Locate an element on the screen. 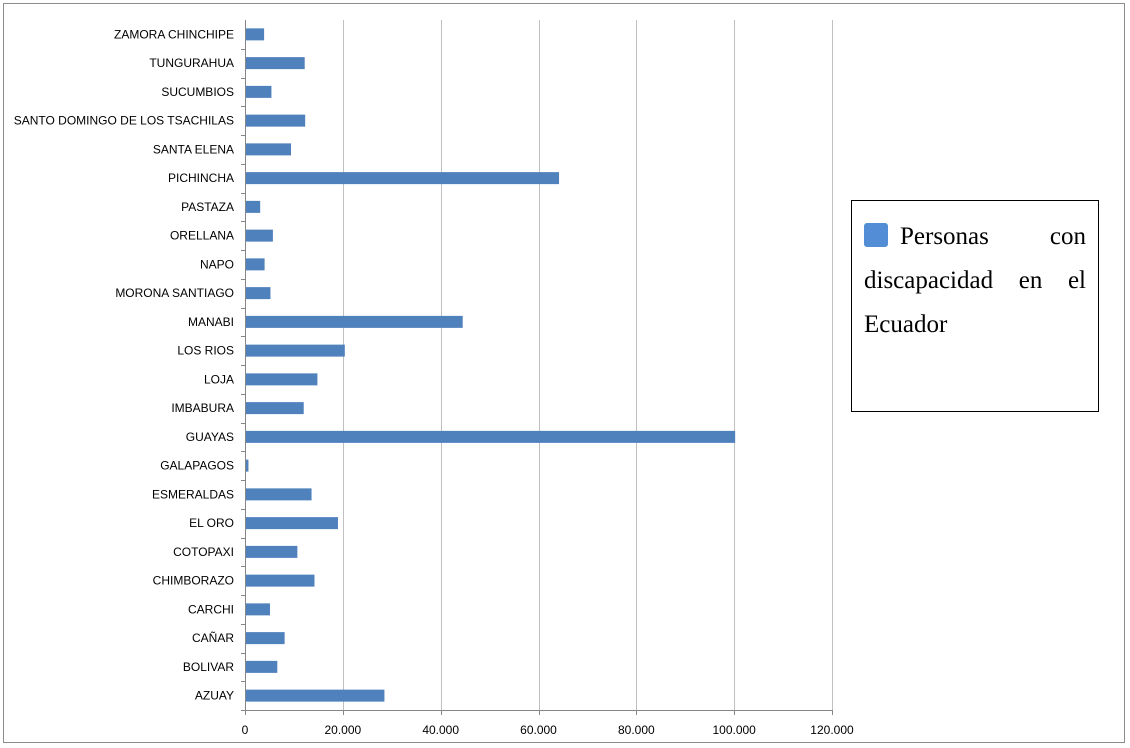 This screenshot has height=748, width=1130. category-label: GUAYAS is located at coordinates (210, 437).